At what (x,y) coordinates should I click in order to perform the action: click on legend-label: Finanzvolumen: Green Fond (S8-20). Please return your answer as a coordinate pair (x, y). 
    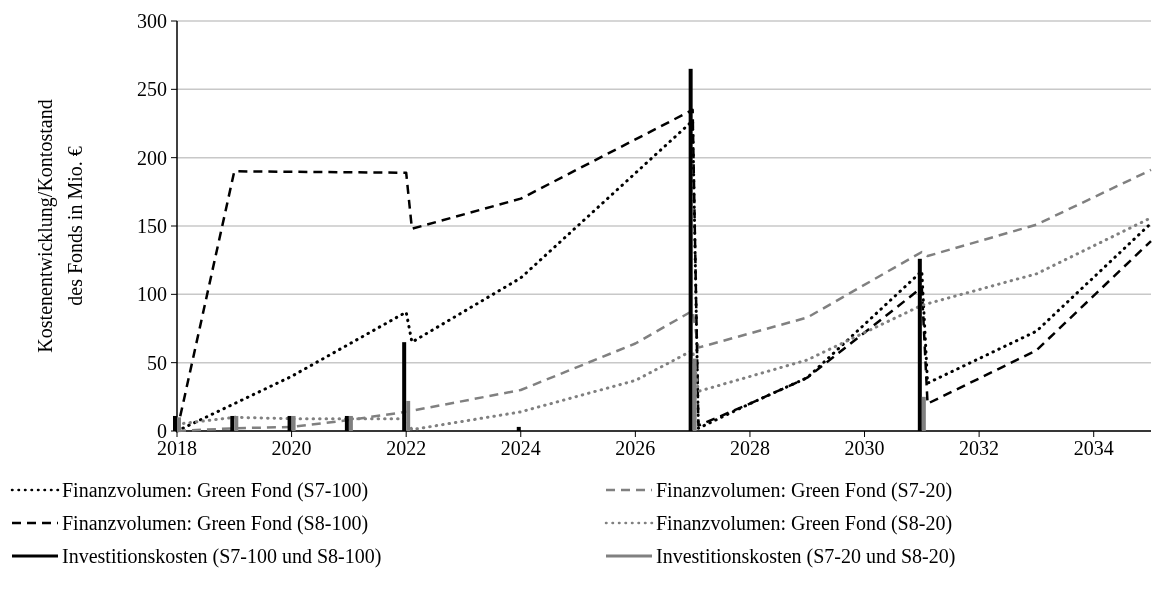
    Looking at the image, I should click on (804, 523).